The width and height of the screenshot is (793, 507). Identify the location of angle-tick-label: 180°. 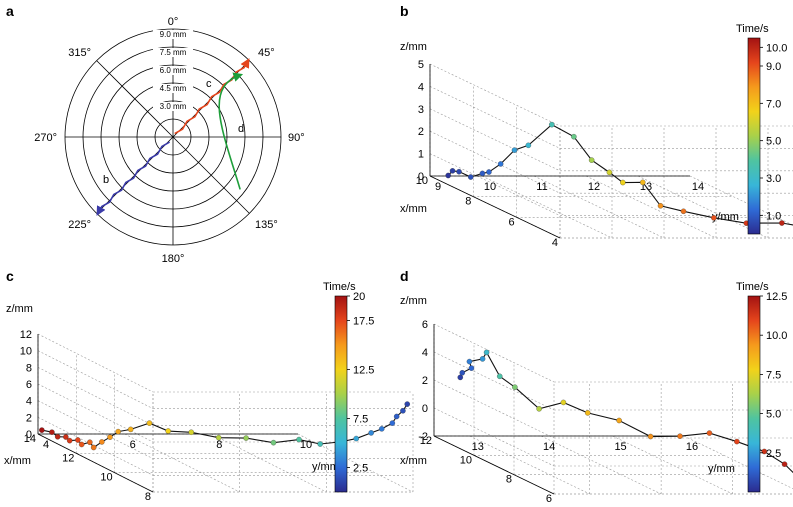
(173, 259).